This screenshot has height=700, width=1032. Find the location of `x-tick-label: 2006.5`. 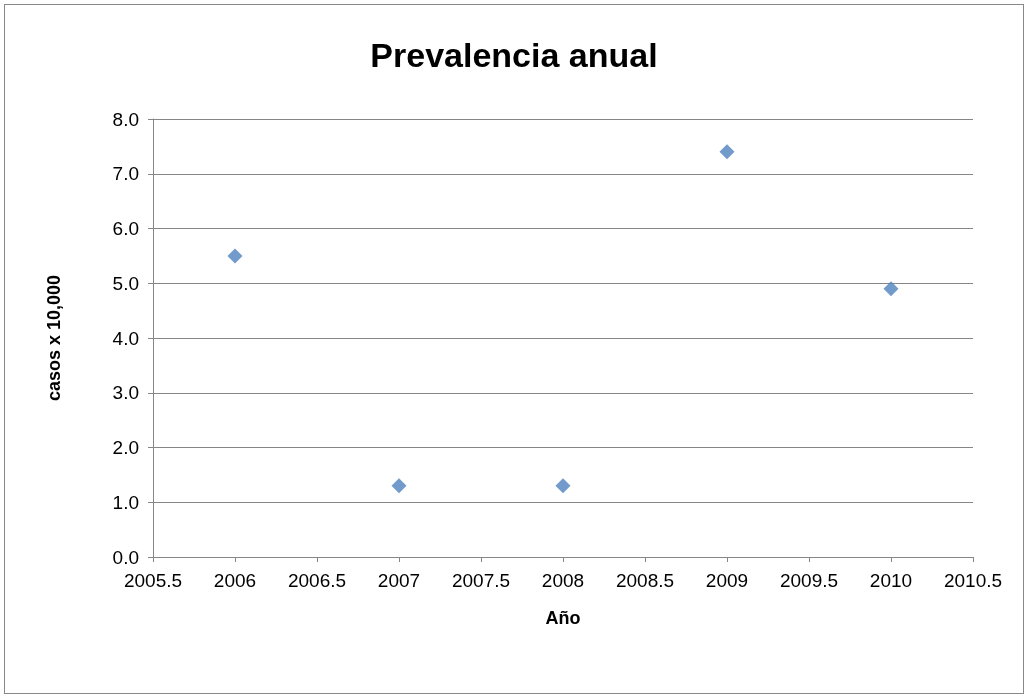

x-tick-label: 2006.5 is located at coordinates (317, 580).